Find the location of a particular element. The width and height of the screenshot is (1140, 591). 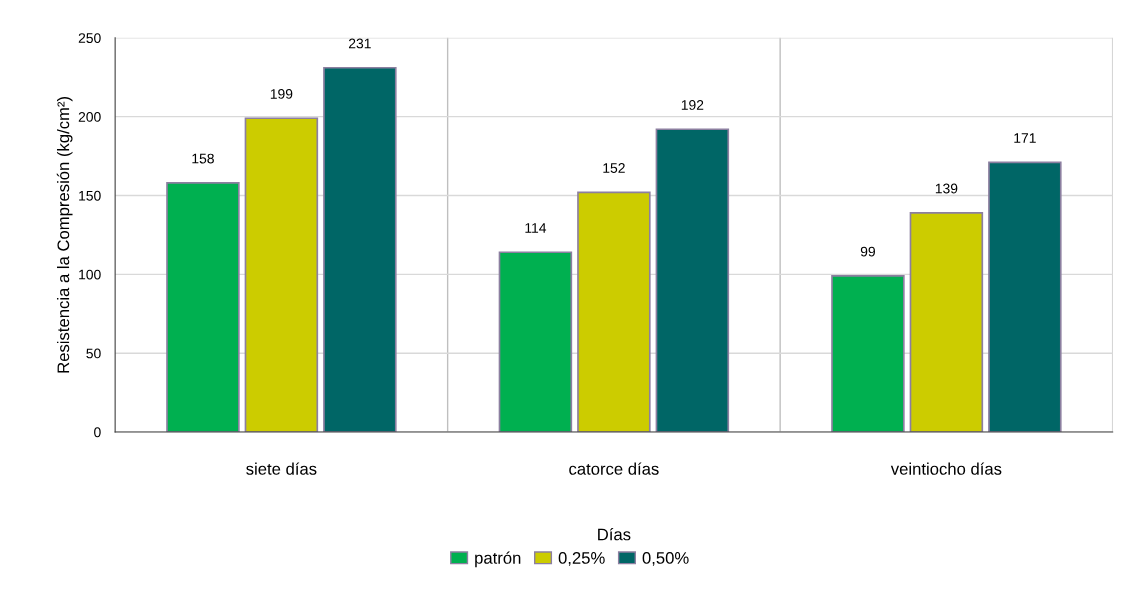

y-tick-label: 250 is located at coordinates (89, 38).